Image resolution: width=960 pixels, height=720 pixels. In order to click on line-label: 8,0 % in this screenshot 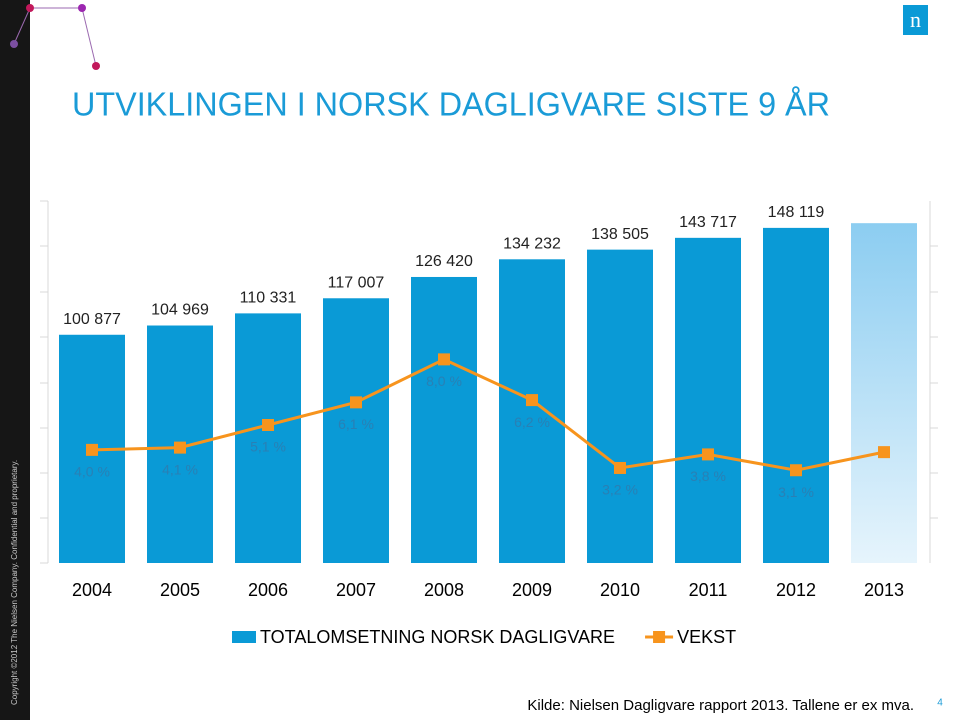, I will do `click(444, 381)`.